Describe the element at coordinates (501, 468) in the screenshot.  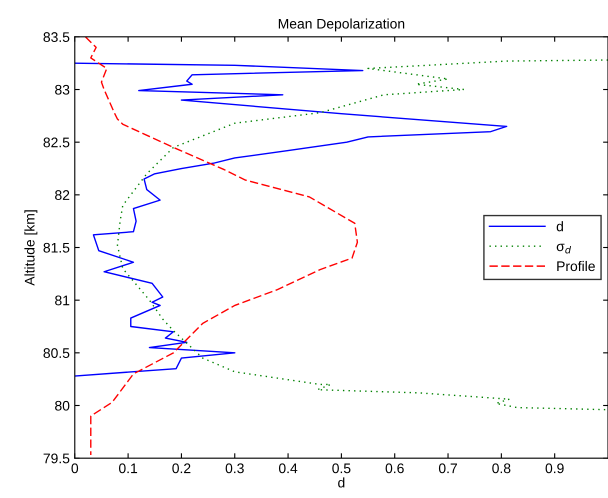
I see `x-tick-label: 0.8` at that location.